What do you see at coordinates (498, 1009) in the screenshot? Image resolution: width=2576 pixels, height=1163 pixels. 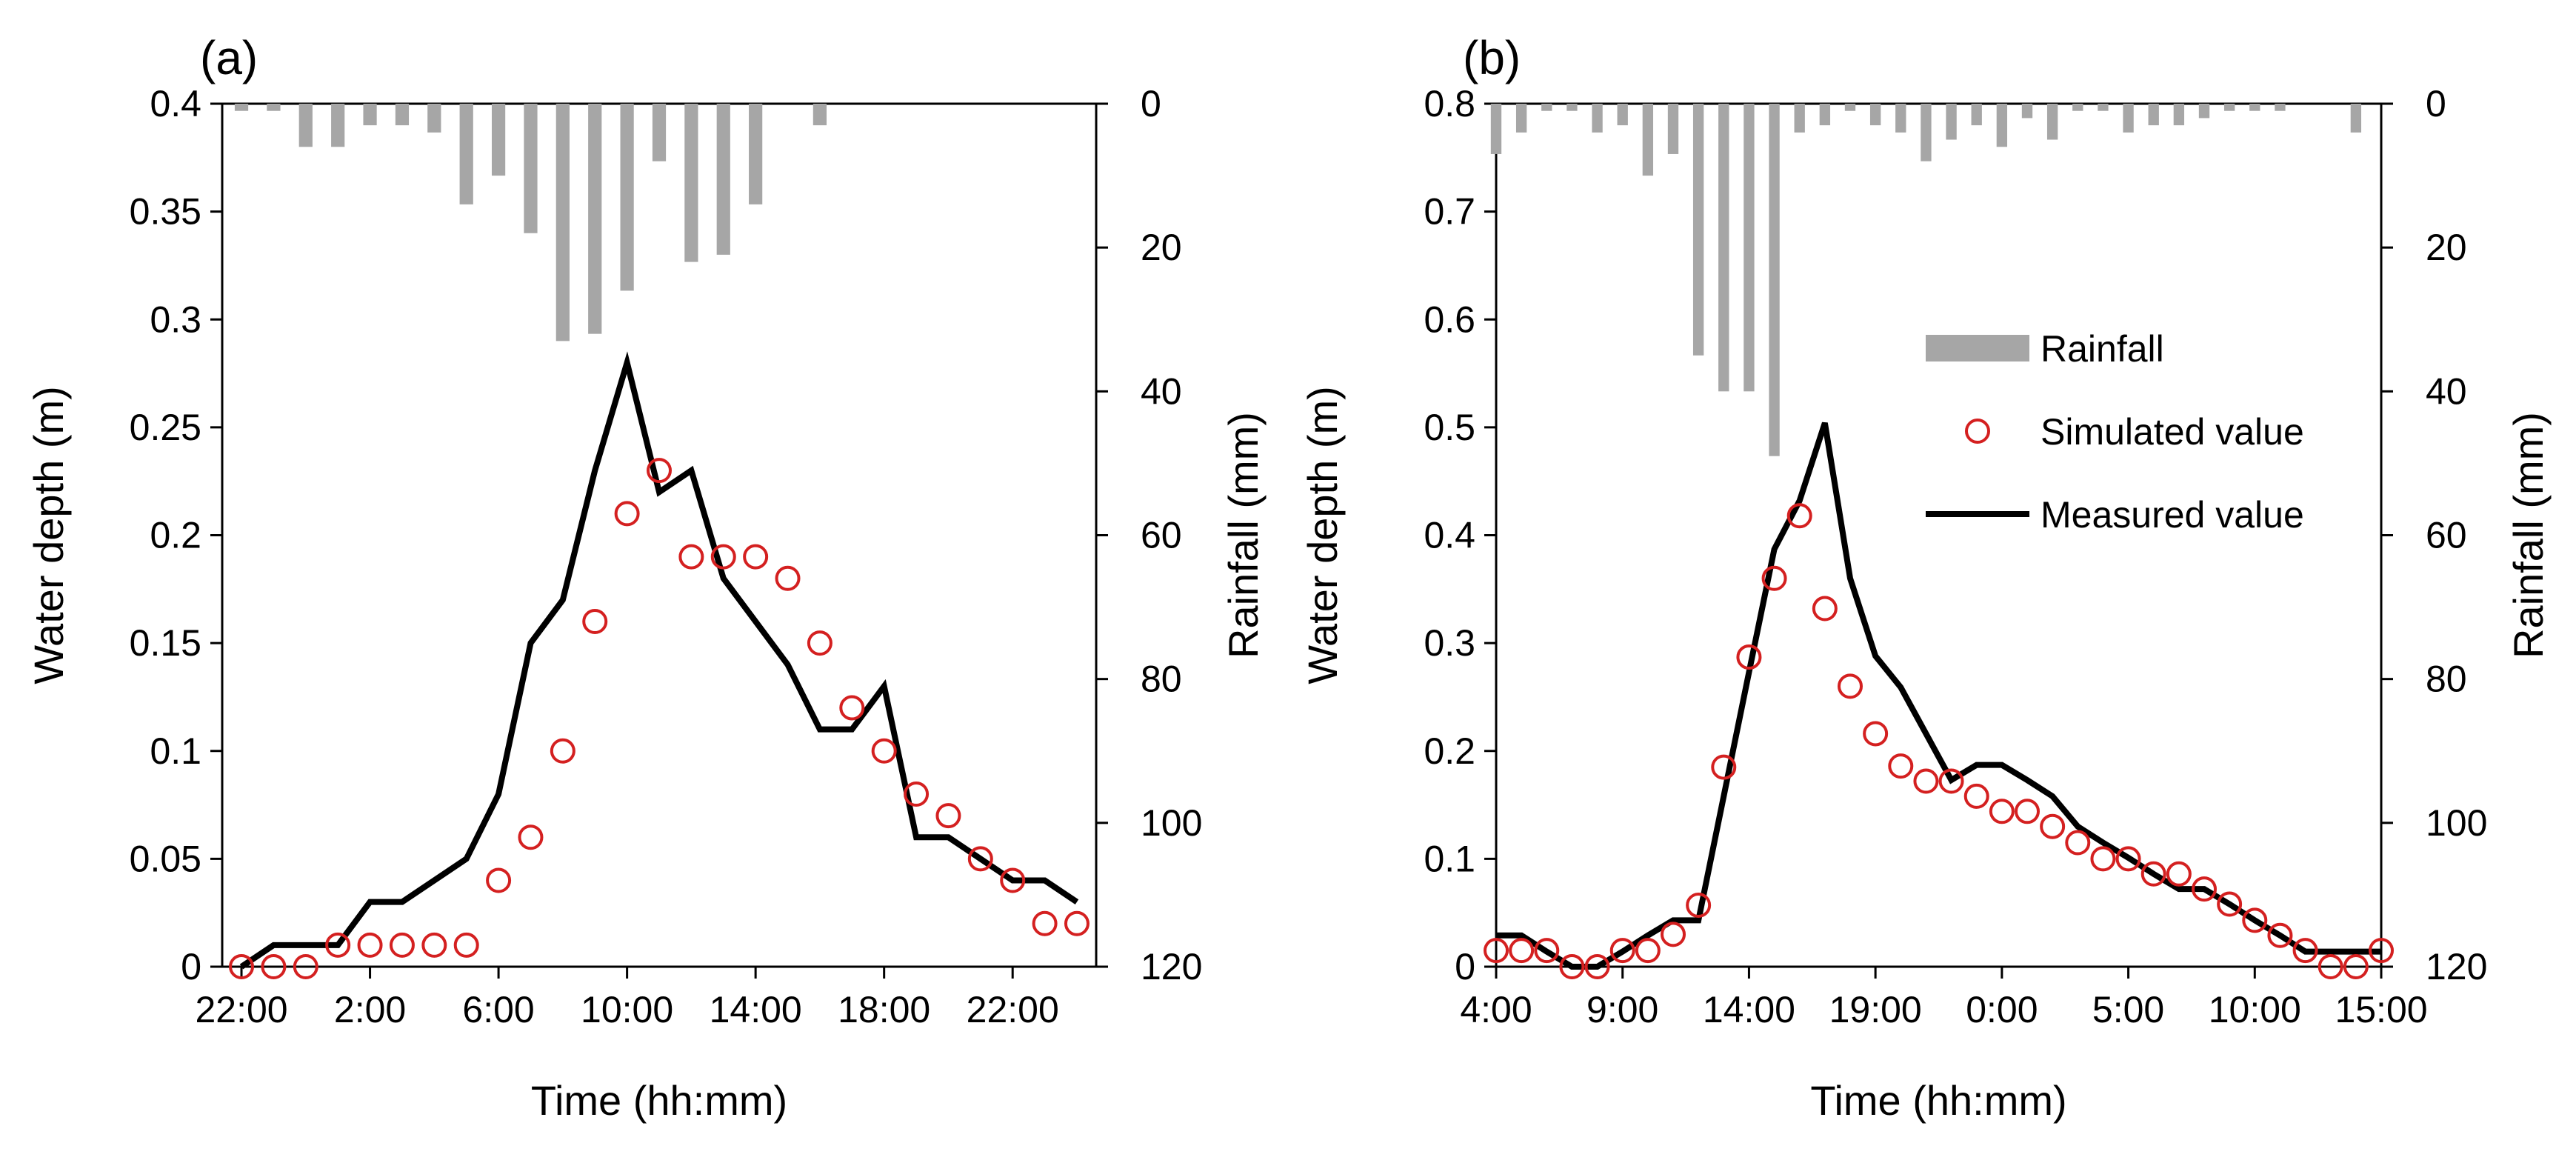 I see `x-tick-label: 6:00` at bounding box center [498, 1009].